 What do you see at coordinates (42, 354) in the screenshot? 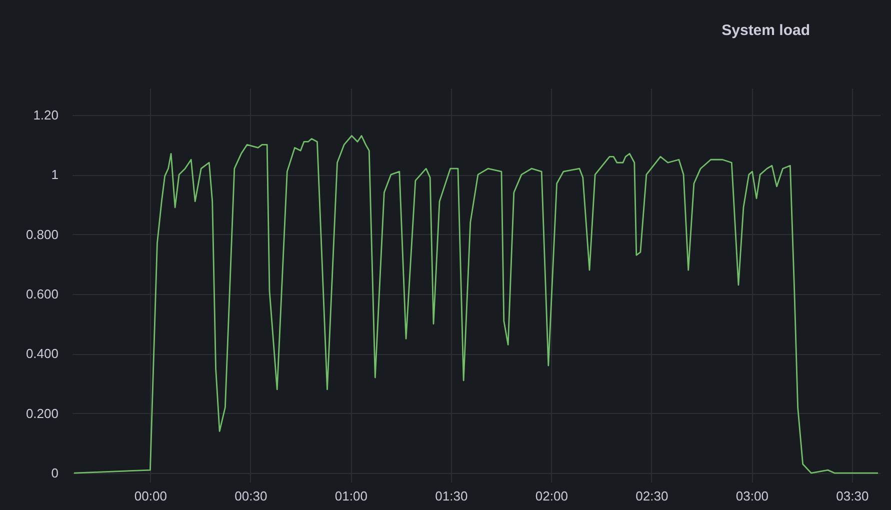
I see `y-tick-label: 0.400` at bounding box center [42, 354].